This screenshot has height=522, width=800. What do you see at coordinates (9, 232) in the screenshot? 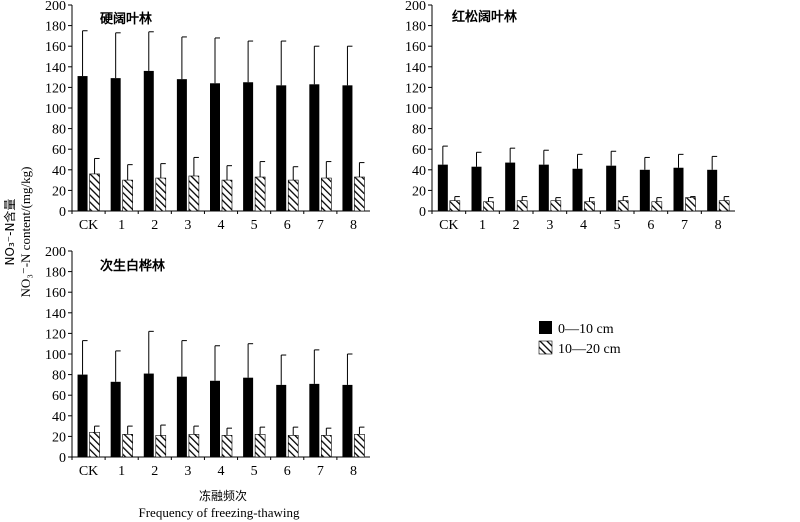
I see `y-axis-title-cn: NO₃⁻-N含量` at bounding box center [9, 232].